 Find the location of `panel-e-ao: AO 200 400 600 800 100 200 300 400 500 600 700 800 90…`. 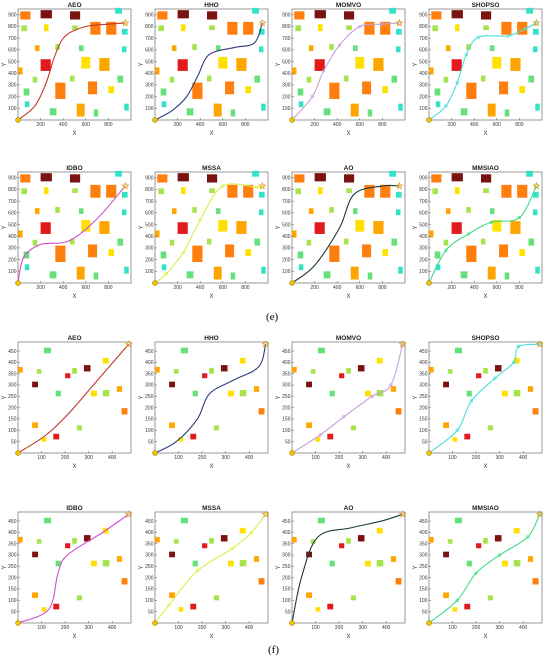

panel-e-ao: AO 200 400 600 800 100 200 300 400 500 600 700 800 90… is located at coordinates (343, 233).